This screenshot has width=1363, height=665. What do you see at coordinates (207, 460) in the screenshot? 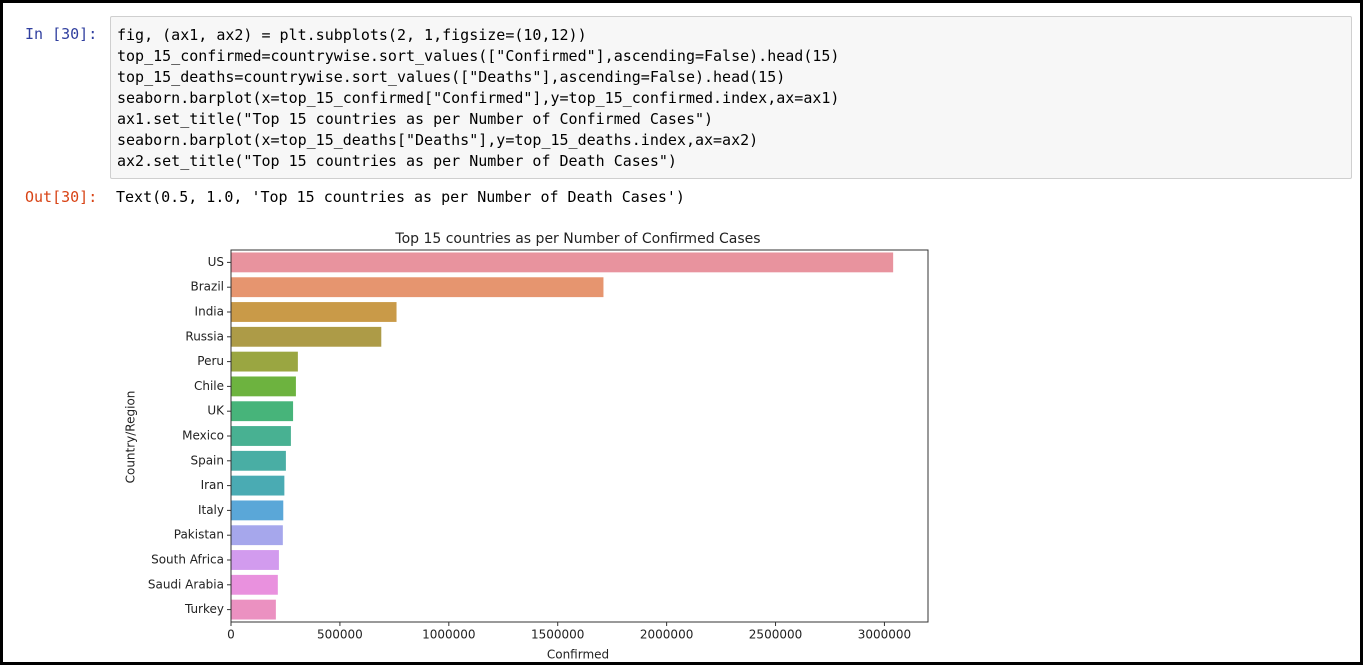
I see `y-tick-label: Spain` at bounding box center [207, 460].